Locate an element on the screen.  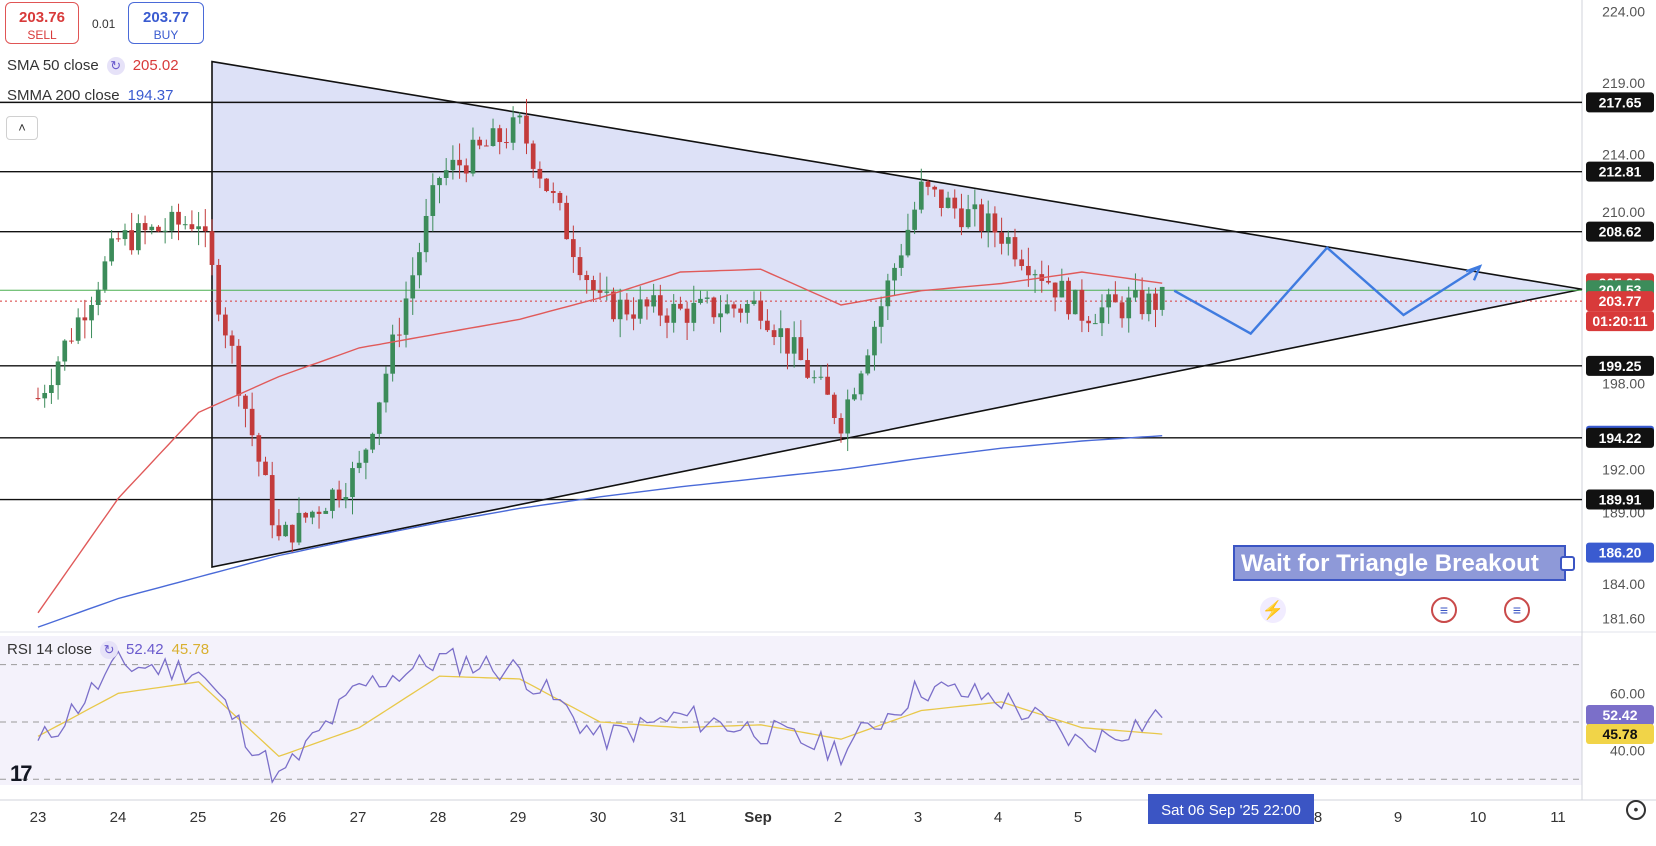
buy-button: 203.77 BUY is located at coordinates (166, 23).